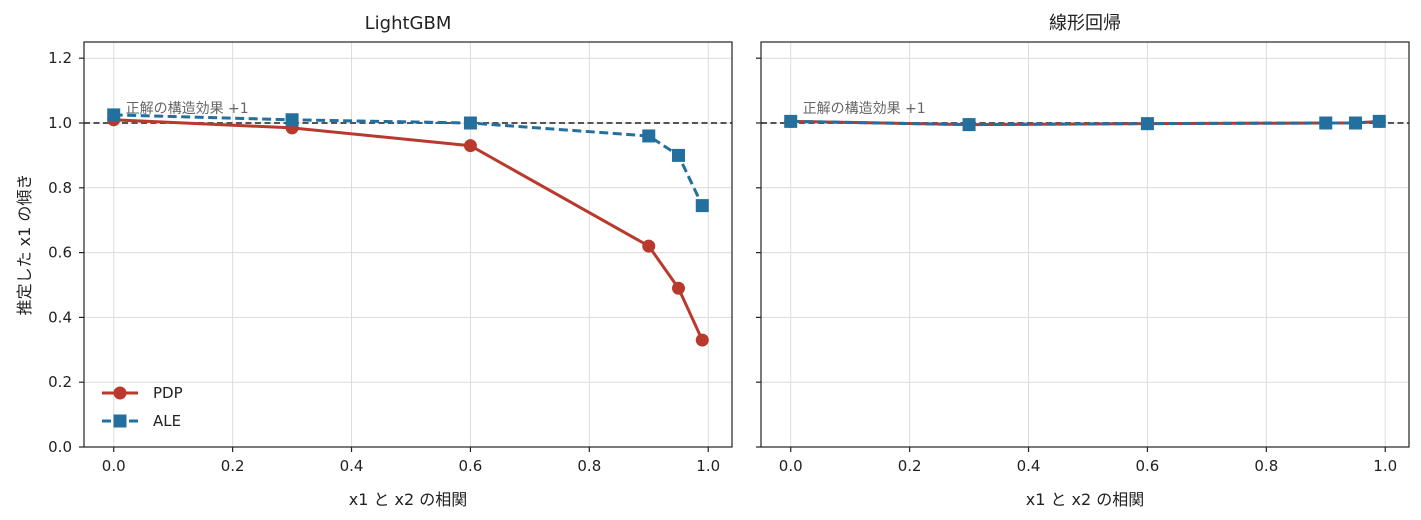 This screenshot has height=520, width=1421. I want to click on y-tick-label-1: 0.2, so click(60, 382).